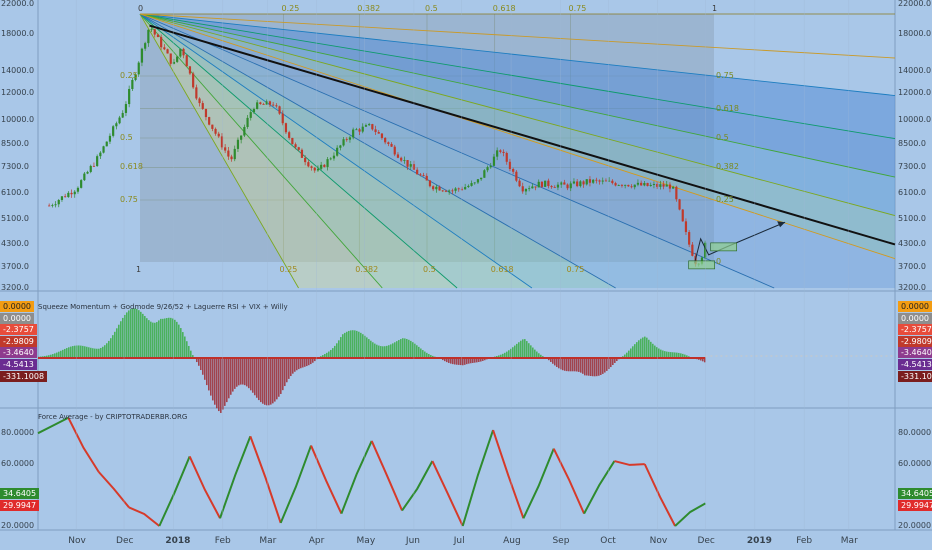 This screenshot has height=550, width=932. Describe the element at coordinates (504, 8) in the screenshot. I see `fib-top-label: 0.618` at that location.